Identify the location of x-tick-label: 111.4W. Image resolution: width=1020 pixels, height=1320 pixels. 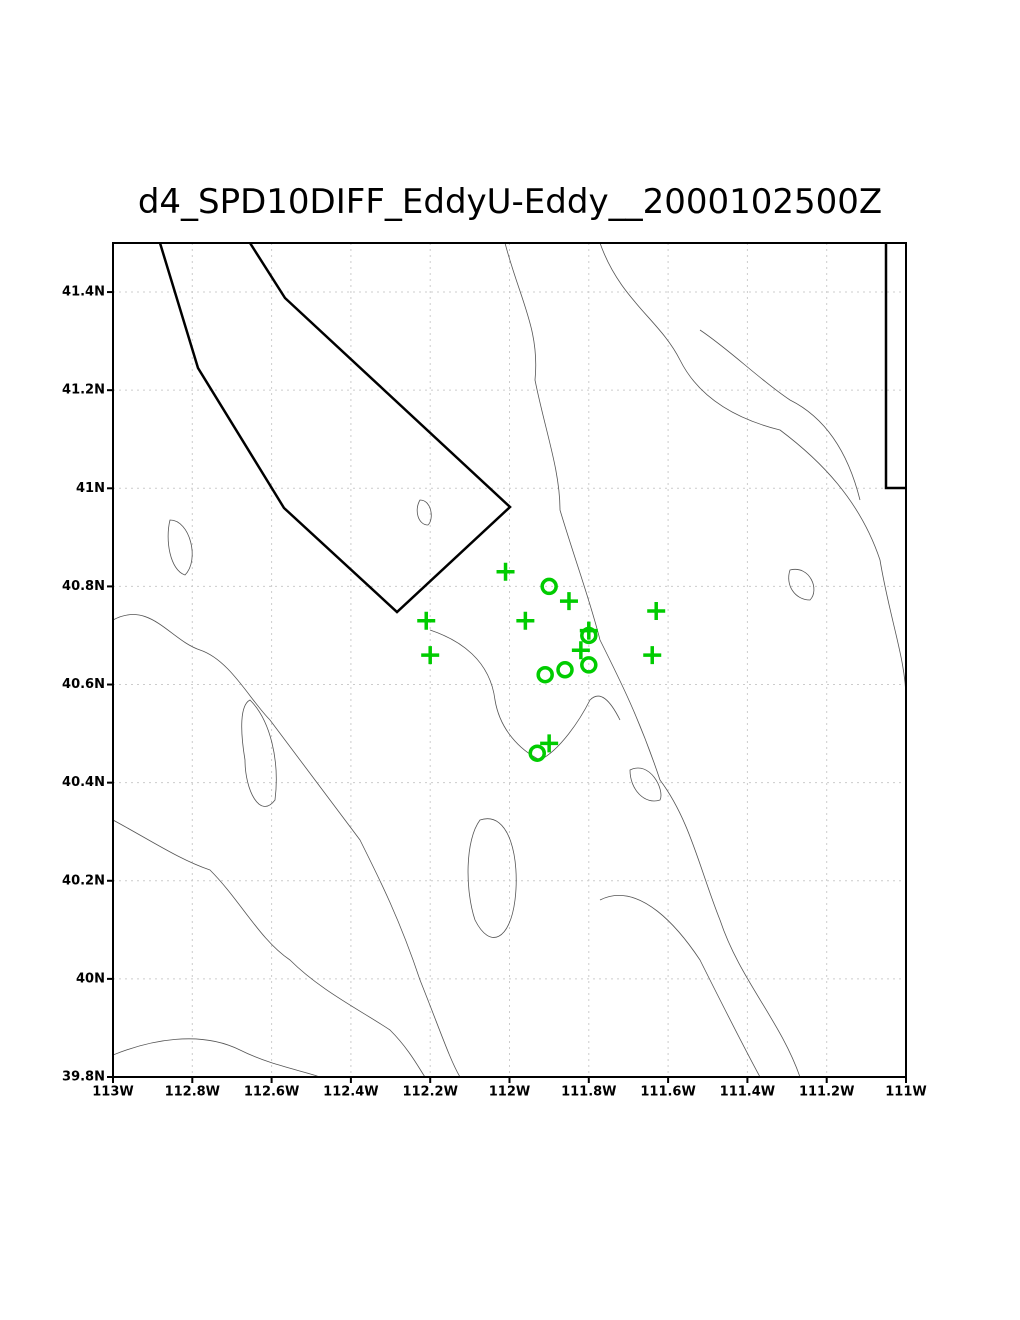
(747, 1092).